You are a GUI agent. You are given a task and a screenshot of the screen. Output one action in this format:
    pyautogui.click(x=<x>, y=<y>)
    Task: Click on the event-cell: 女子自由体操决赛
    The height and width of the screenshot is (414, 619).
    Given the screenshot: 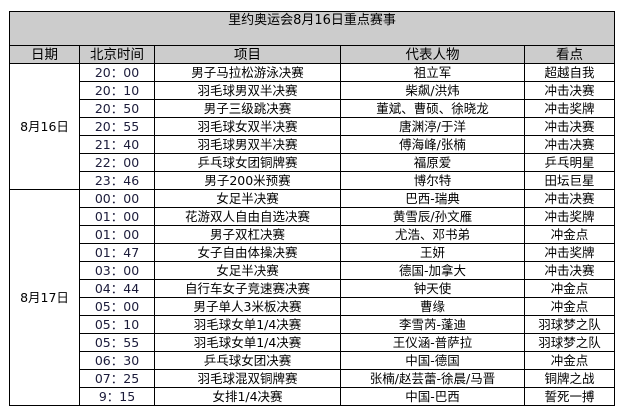 What is the action you would take?
    pyautogui.click(x=247, y=252)
    